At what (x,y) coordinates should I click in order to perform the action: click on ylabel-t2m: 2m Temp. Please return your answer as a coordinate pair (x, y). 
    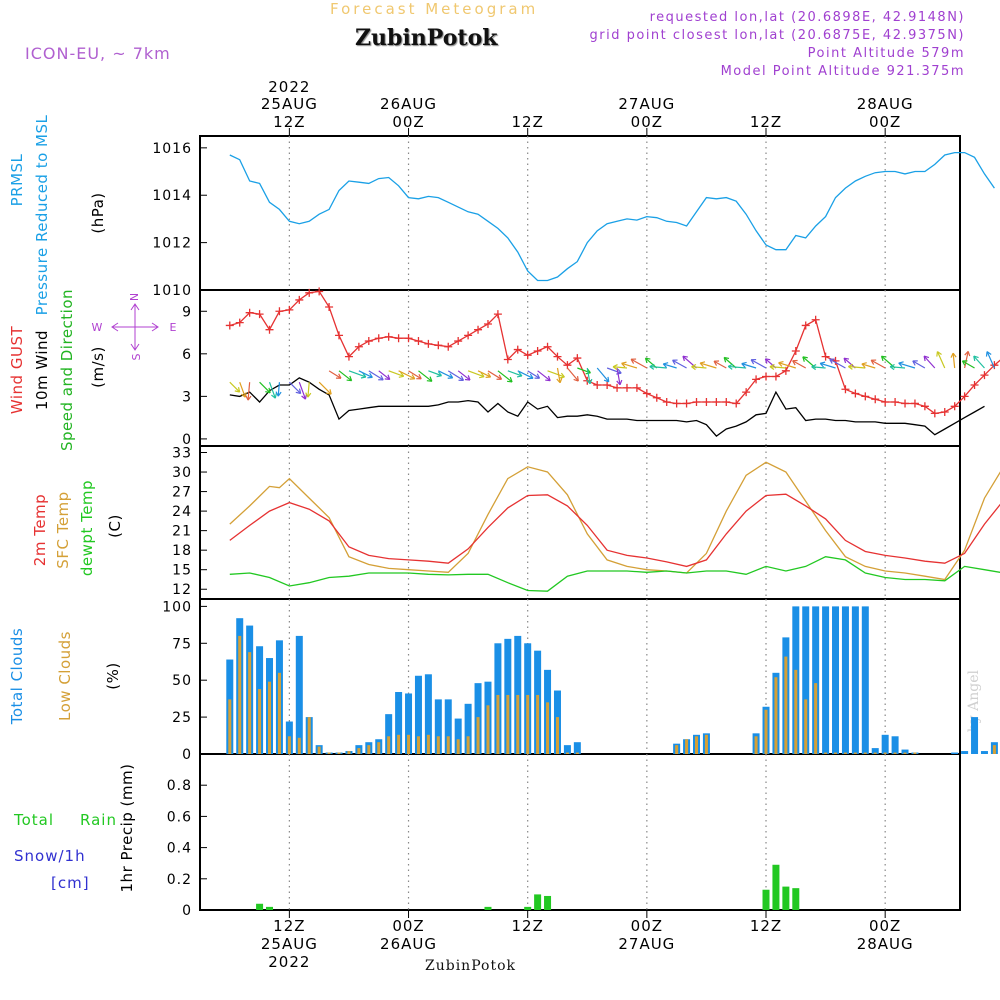
    Looking at the image, I should click on (40, 530).